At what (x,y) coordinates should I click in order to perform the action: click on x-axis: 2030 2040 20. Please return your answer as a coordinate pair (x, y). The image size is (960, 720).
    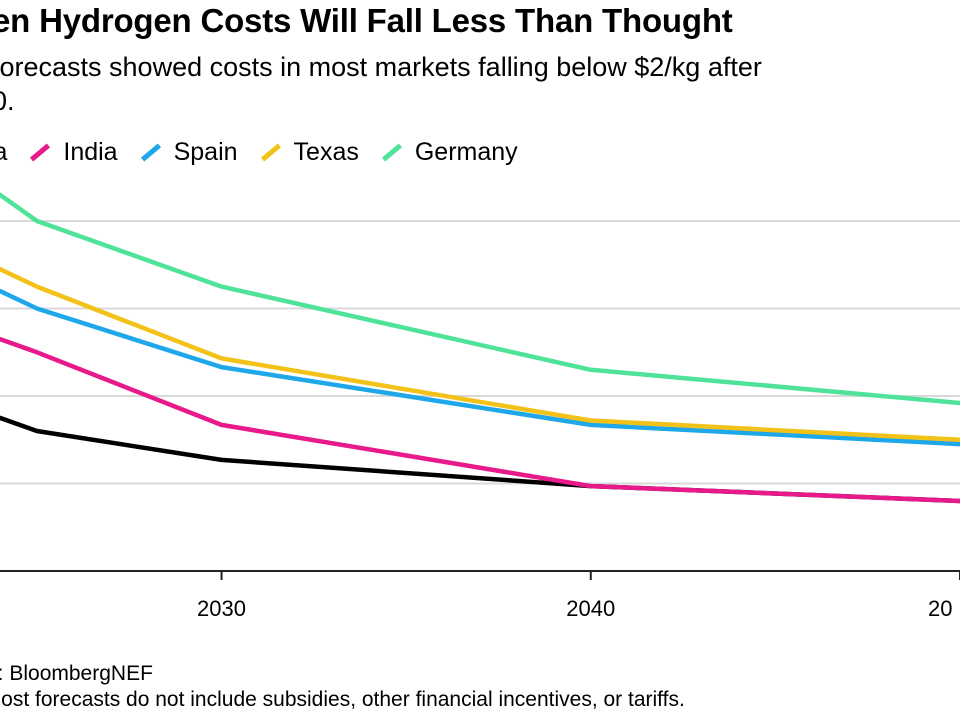
    Looking at the image, I should click on (480, 595).